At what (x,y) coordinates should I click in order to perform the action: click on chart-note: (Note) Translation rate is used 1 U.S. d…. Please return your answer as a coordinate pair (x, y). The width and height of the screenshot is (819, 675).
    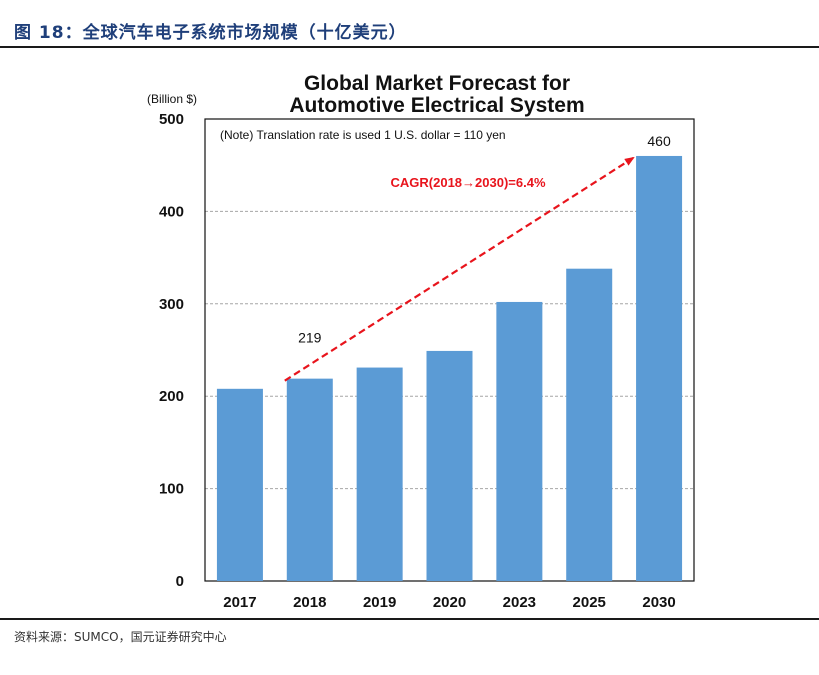
    Looking at the image, I should click on (363, 135).